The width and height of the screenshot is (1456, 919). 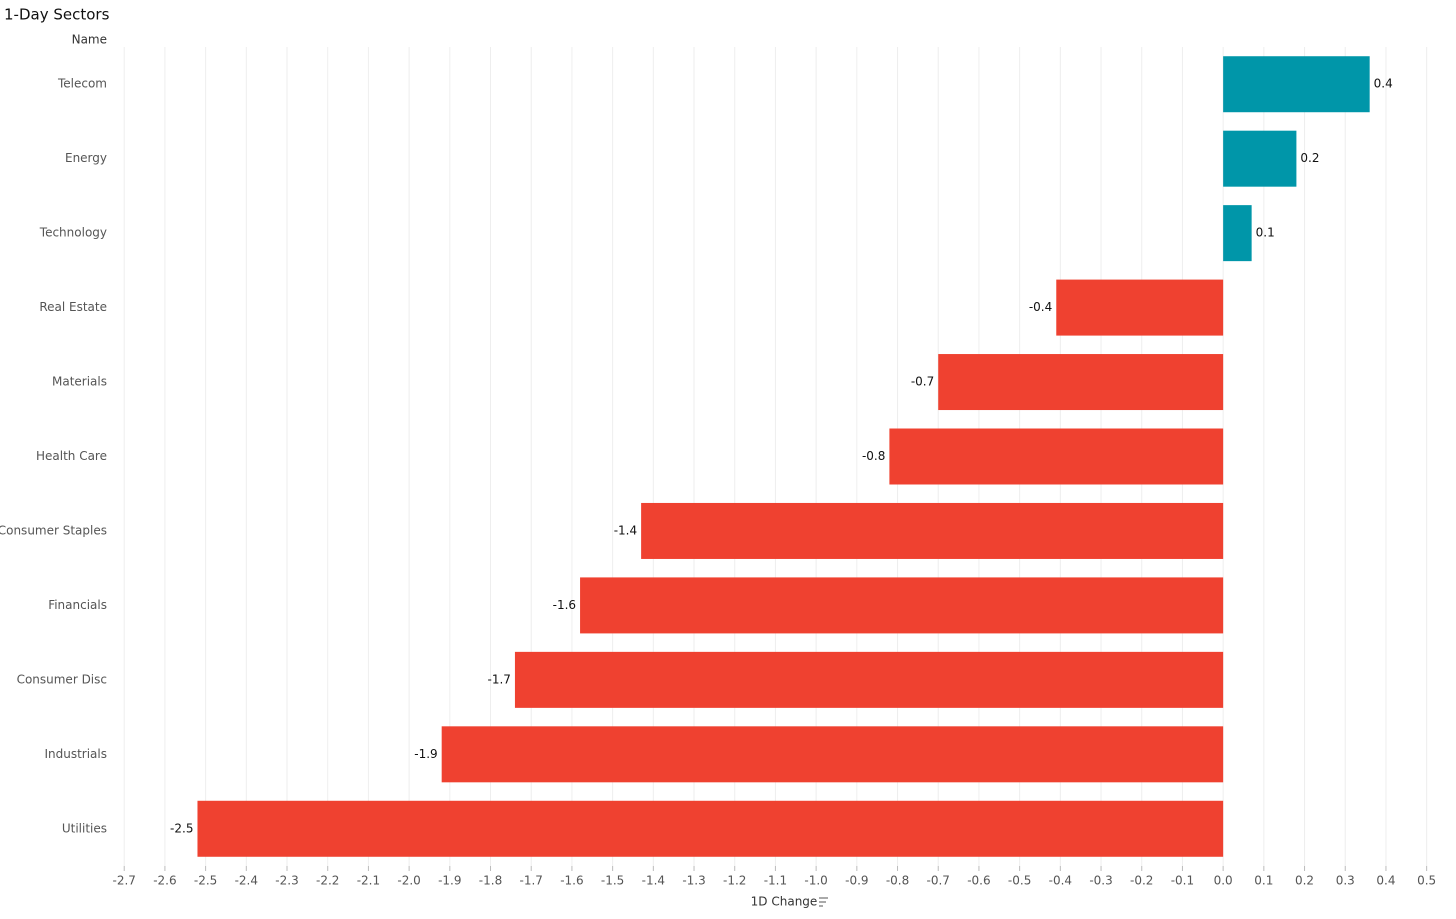 I want to click on x-tick-label: 0.5, so click(x=1426, y=881).